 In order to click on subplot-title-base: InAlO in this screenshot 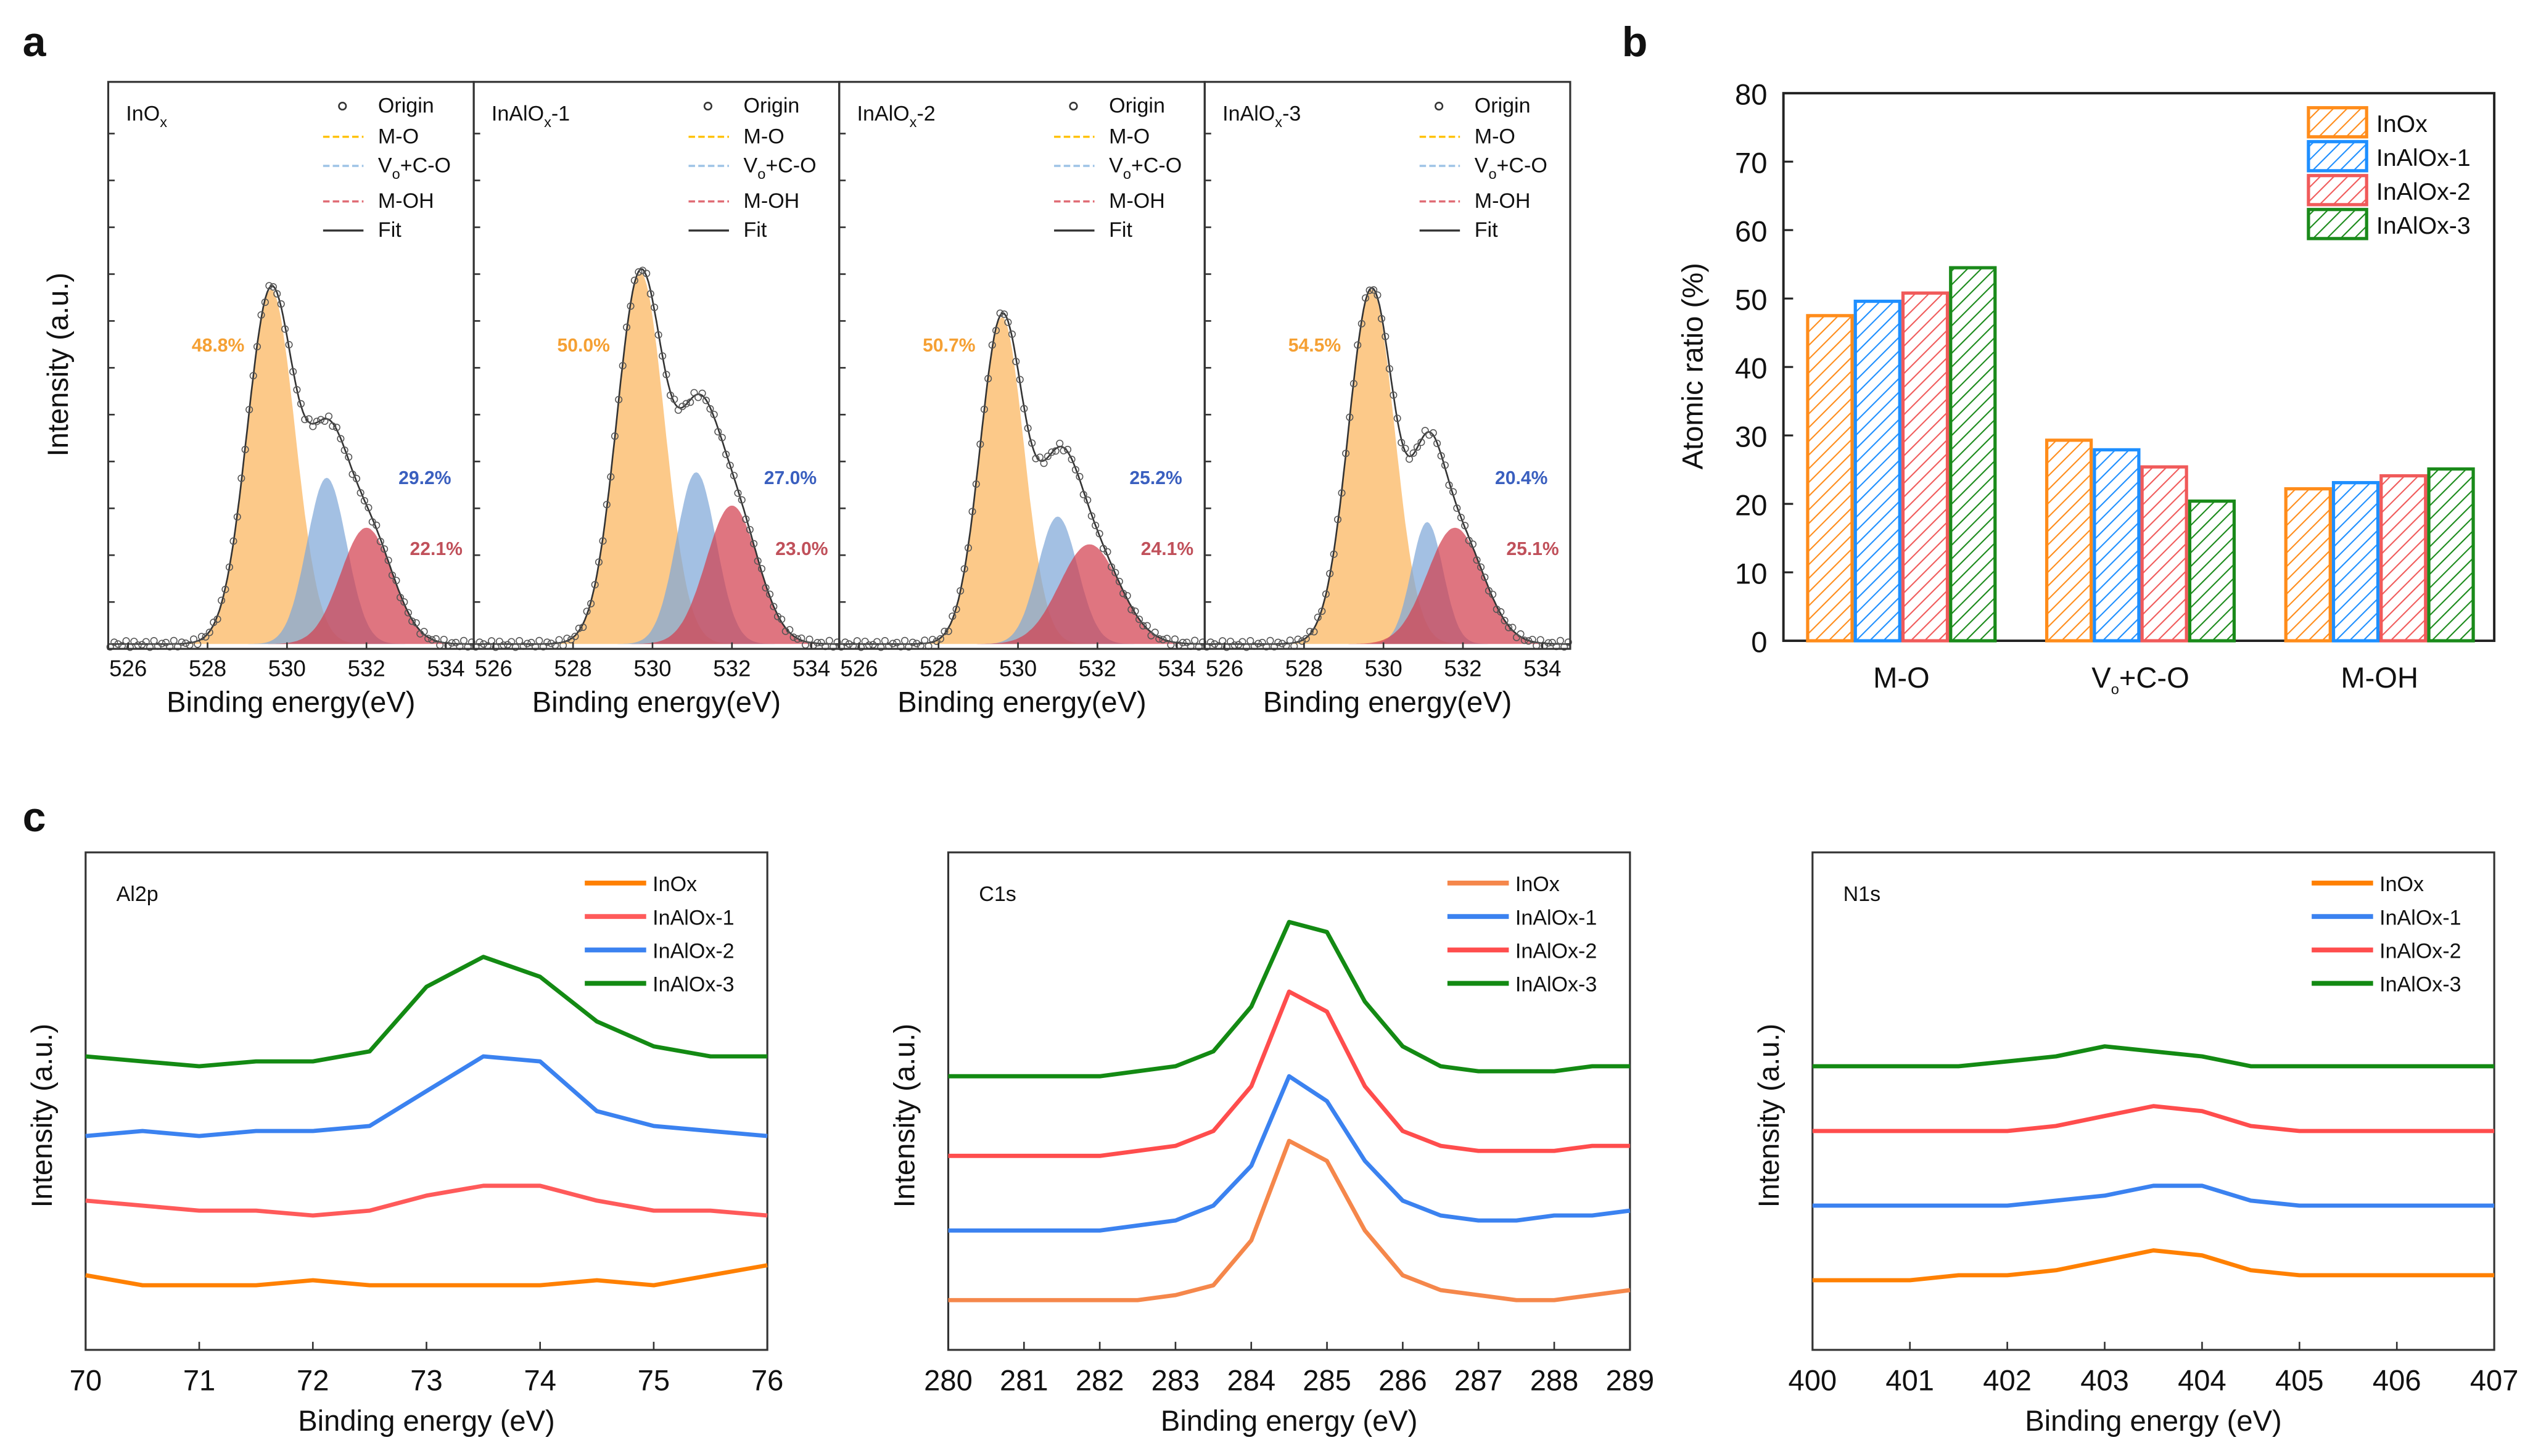, I will do `click(518, 114)`.